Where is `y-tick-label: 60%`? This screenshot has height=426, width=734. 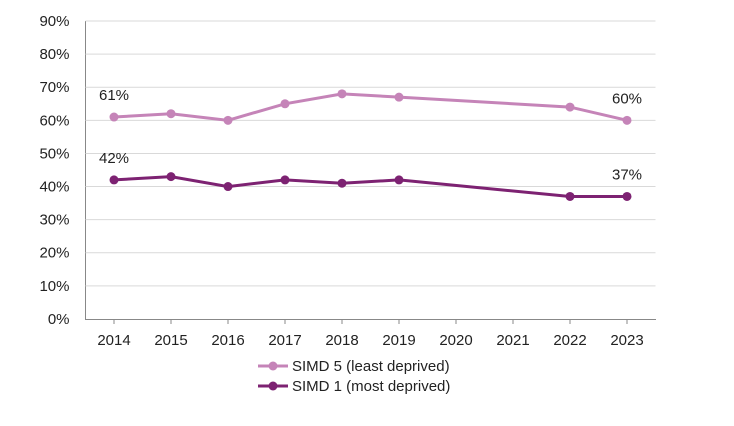 y-tick-label: 60% is located at coordinates (54, 120).